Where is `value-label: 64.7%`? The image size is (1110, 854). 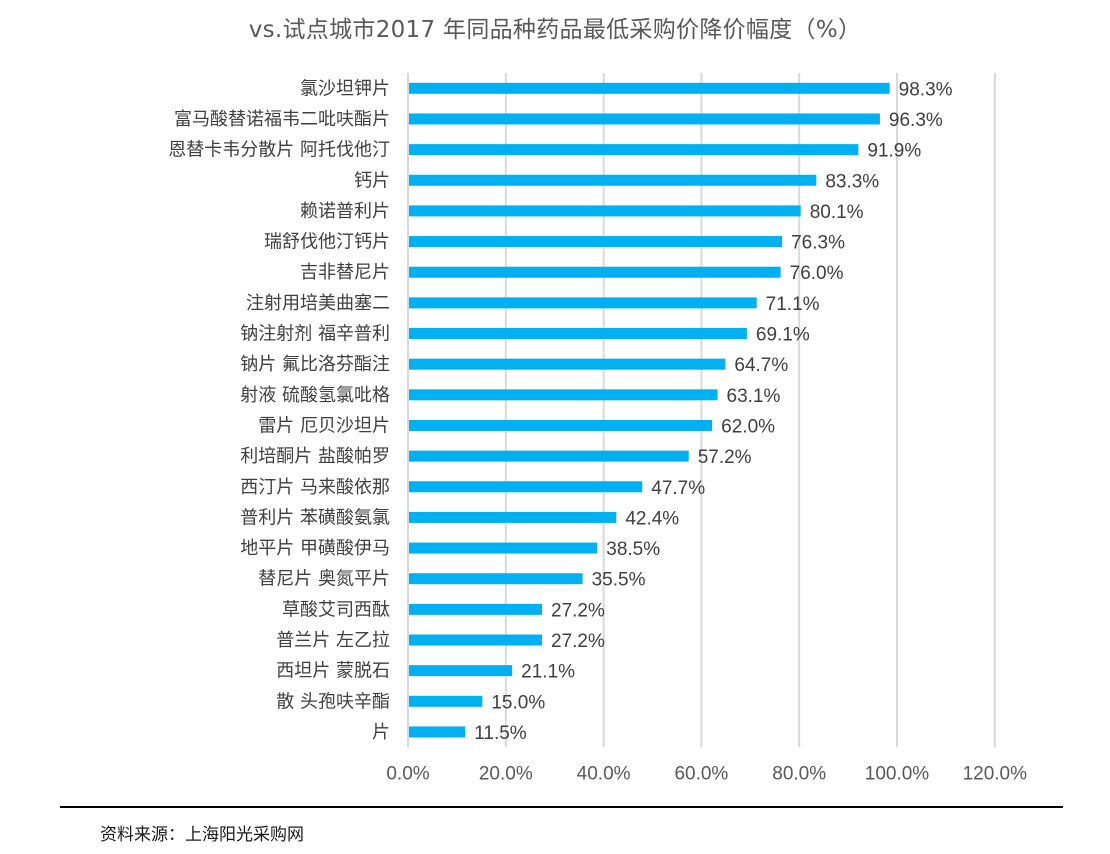
value-label: 64.7% is located at coordinates (761, 365).